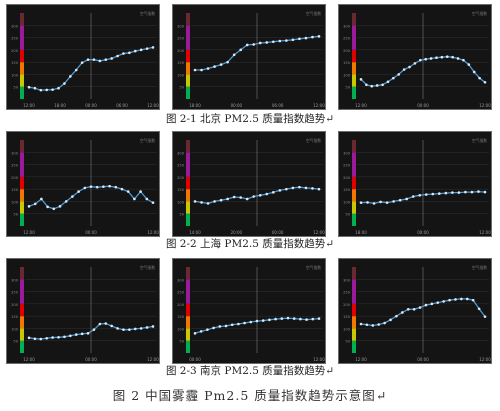 This screenshot has width=500, height=411. I want to click on y-tick-label: 200, so click(347, 51).